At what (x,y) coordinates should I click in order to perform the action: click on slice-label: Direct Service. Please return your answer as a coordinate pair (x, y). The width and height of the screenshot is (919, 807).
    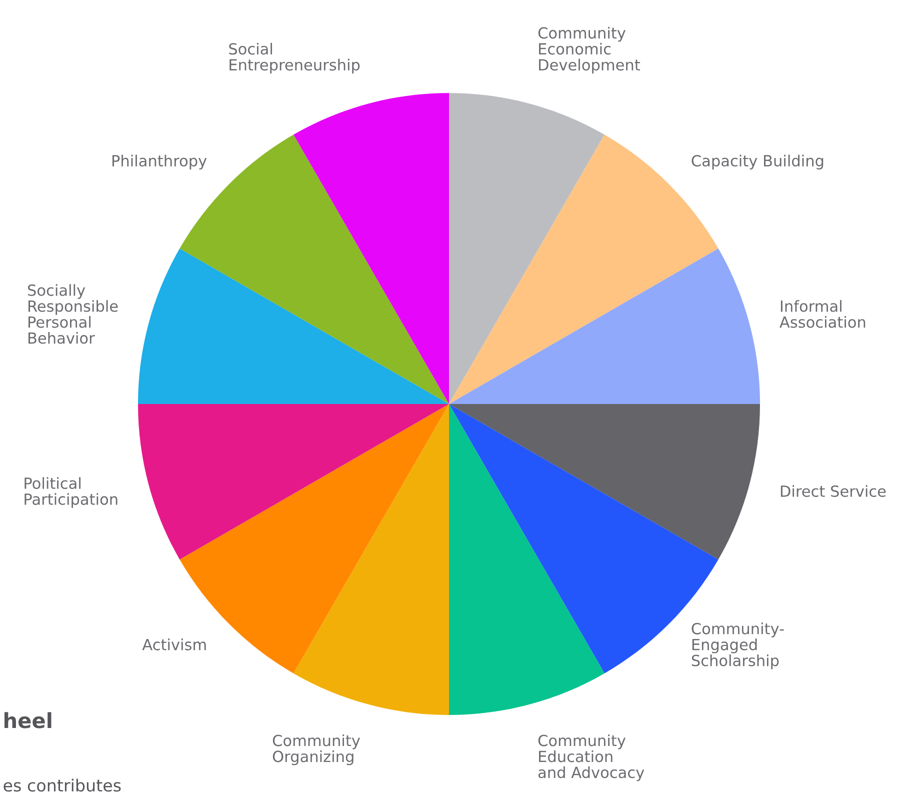
    Looking at the image, I should click on (833, 491).